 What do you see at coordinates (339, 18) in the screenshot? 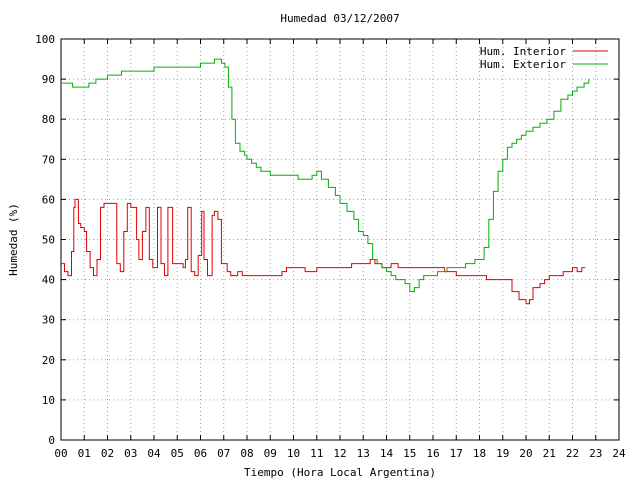
I see `chart-title: Humedad 03/12/2007` at bounding box center [339, 18].